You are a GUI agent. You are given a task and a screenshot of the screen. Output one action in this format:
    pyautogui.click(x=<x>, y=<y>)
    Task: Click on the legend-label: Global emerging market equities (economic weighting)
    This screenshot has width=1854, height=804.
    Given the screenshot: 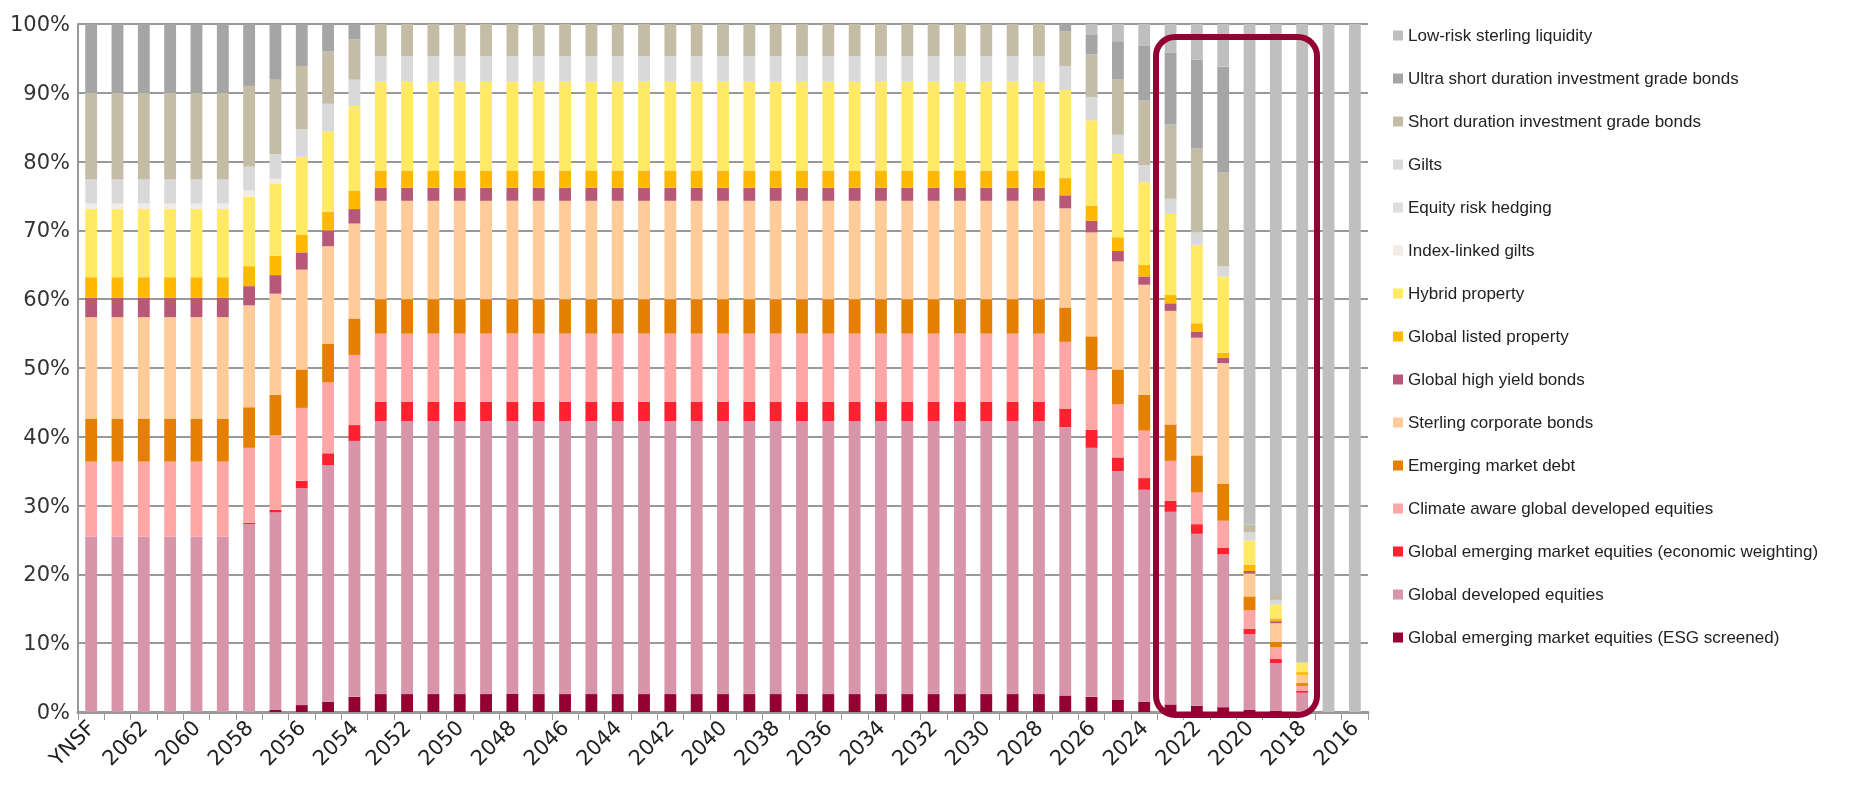 What is the action you would take?
    pyautogui.click(x=1613, y=551)
    